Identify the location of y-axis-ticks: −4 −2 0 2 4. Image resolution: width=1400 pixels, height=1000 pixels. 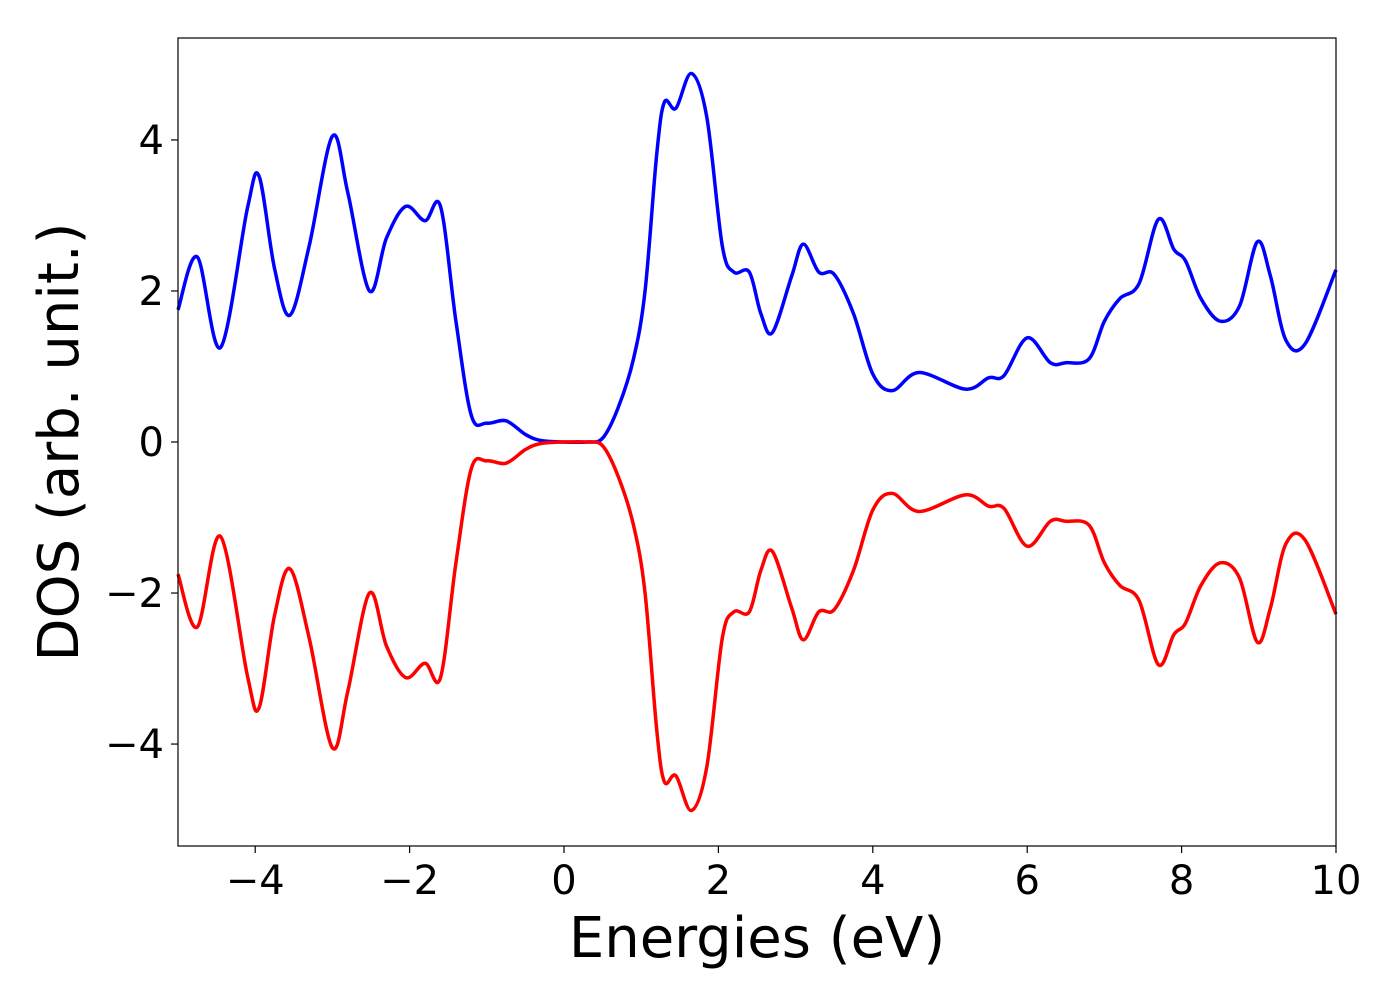
(141, 443).